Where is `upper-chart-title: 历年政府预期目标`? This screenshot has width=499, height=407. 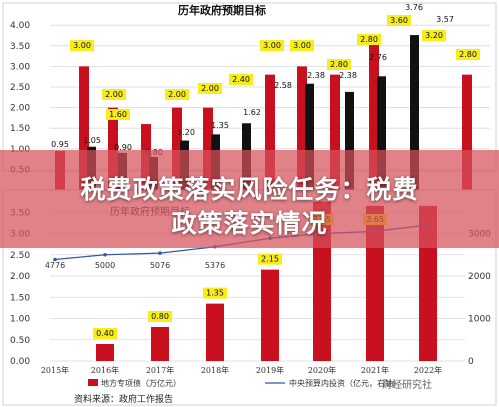 upper-chart-title: 历年政府预期目标 is located at coordinates (222, 10).